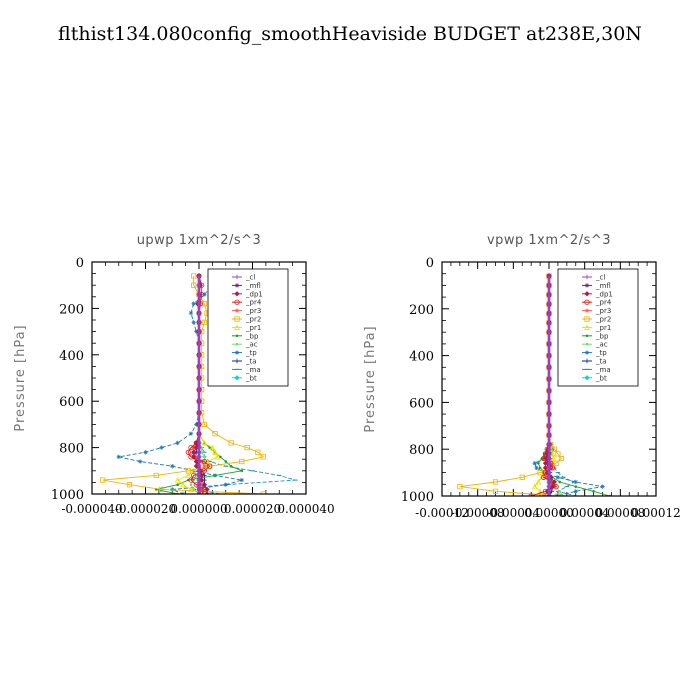 This screenshot has width=700, height=700. Describe the element at coordinates (370, 378) in the screenshot. I see `y-axis-label: Pressure [hPa]` at that location.